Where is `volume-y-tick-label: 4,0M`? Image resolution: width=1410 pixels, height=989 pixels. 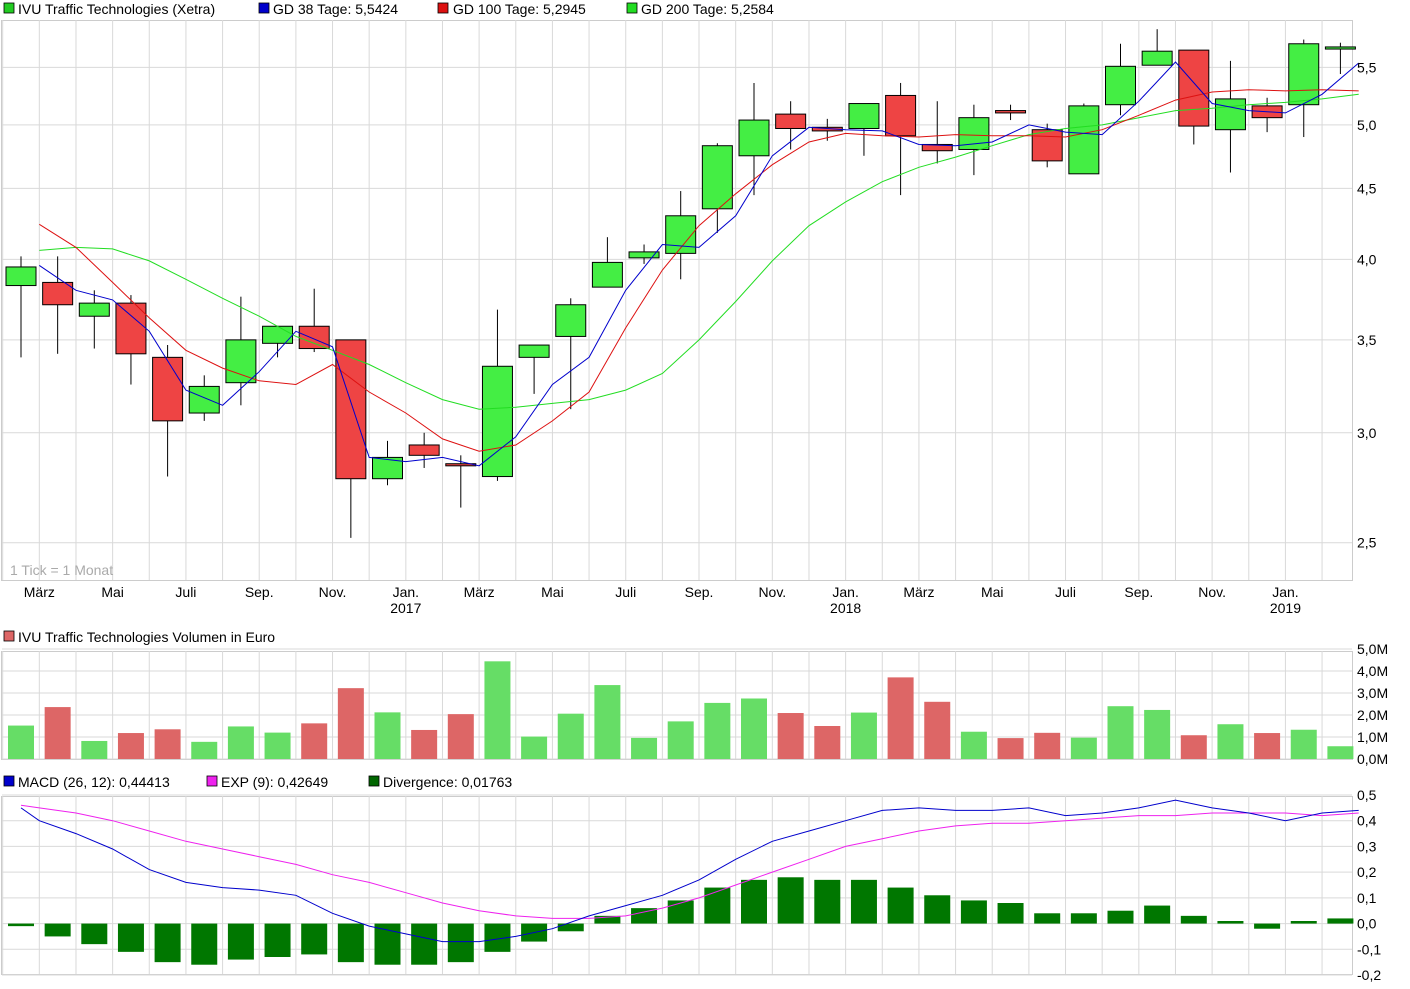 volume-y-tick-label: 4,0M is located at coordinates (1372, 671).